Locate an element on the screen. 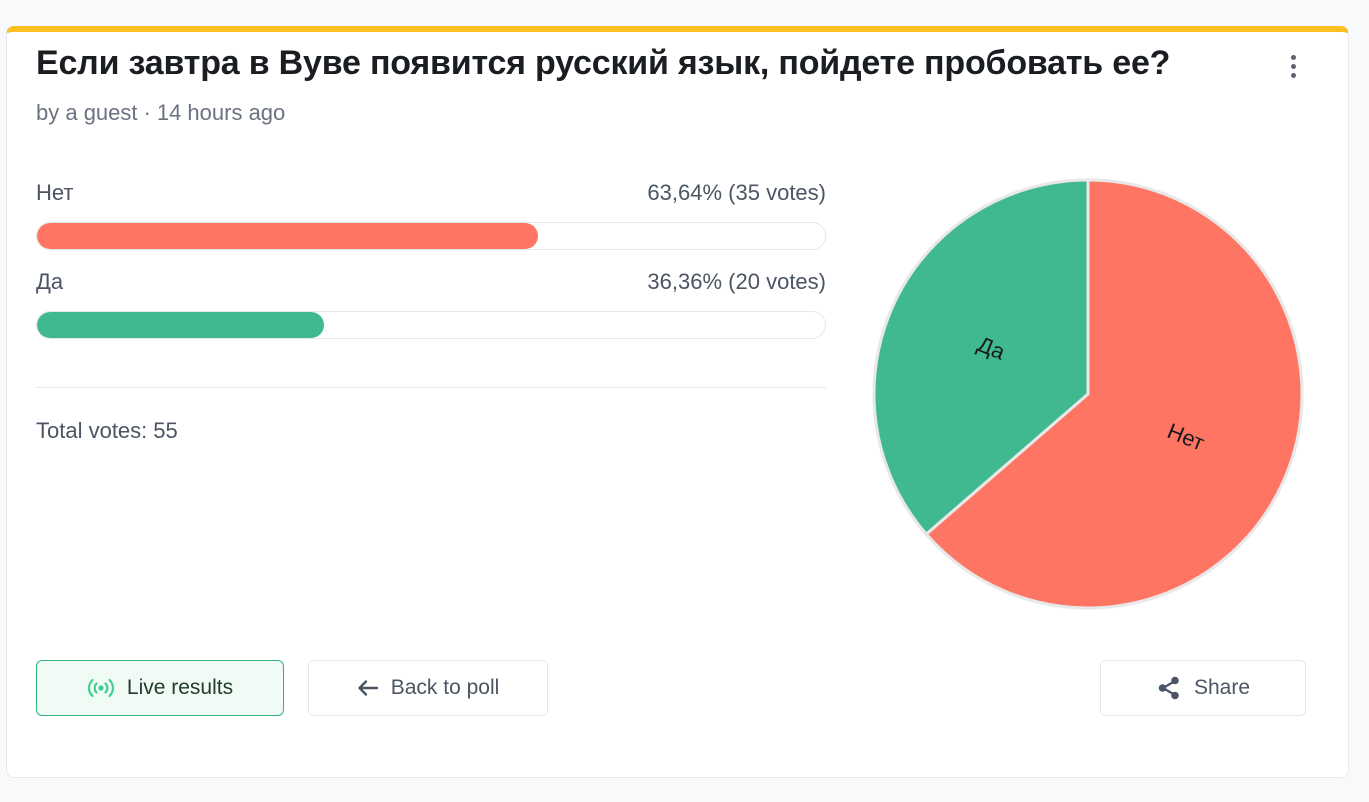 Image resolution: width=1369 pixels, height=802 pixels. poll-time: 14 hours ago is located at coordinates (221, 112).